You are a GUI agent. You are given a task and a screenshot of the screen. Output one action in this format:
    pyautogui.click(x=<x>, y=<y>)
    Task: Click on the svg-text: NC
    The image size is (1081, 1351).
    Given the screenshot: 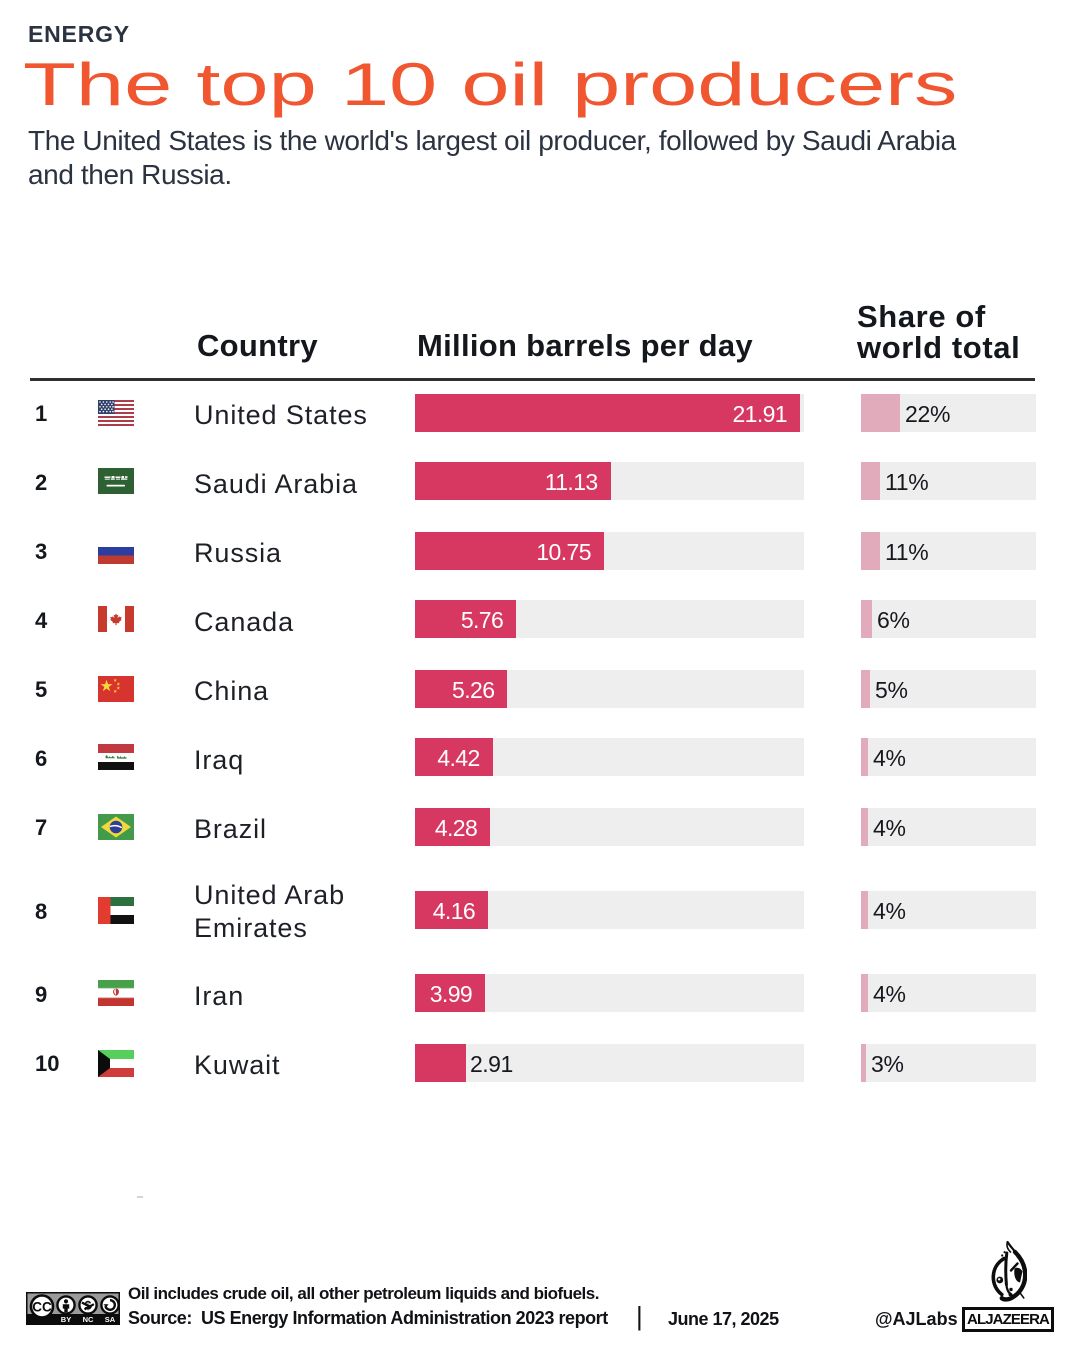 What is the action you would take?
    pyautogui.click(x=88, y=1319)
    